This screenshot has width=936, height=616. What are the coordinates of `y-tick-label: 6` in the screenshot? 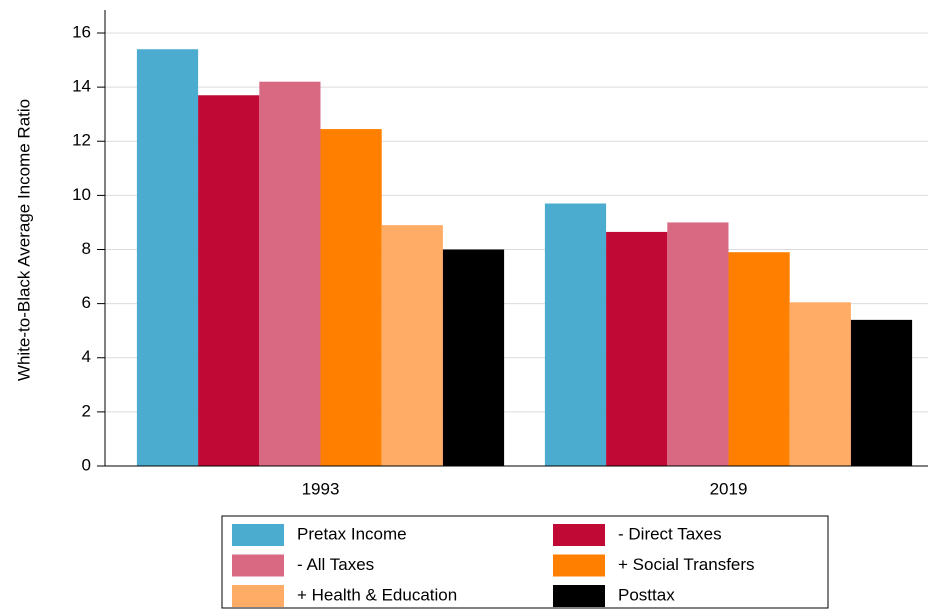 It's located at (86, 302).